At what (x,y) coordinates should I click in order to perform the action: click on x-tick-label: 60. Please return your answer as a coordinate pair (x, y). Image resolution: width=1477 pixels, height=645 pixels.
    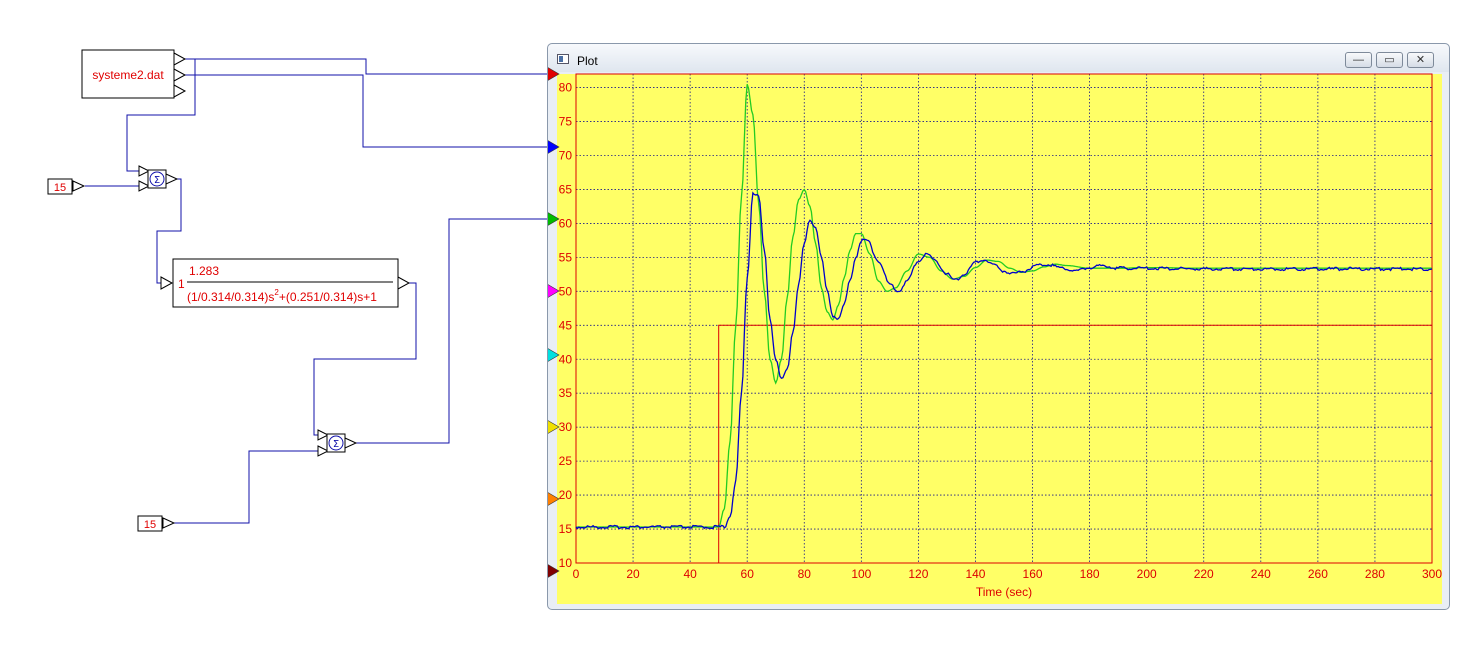
    Looking at the image, I should click on (748, 574).